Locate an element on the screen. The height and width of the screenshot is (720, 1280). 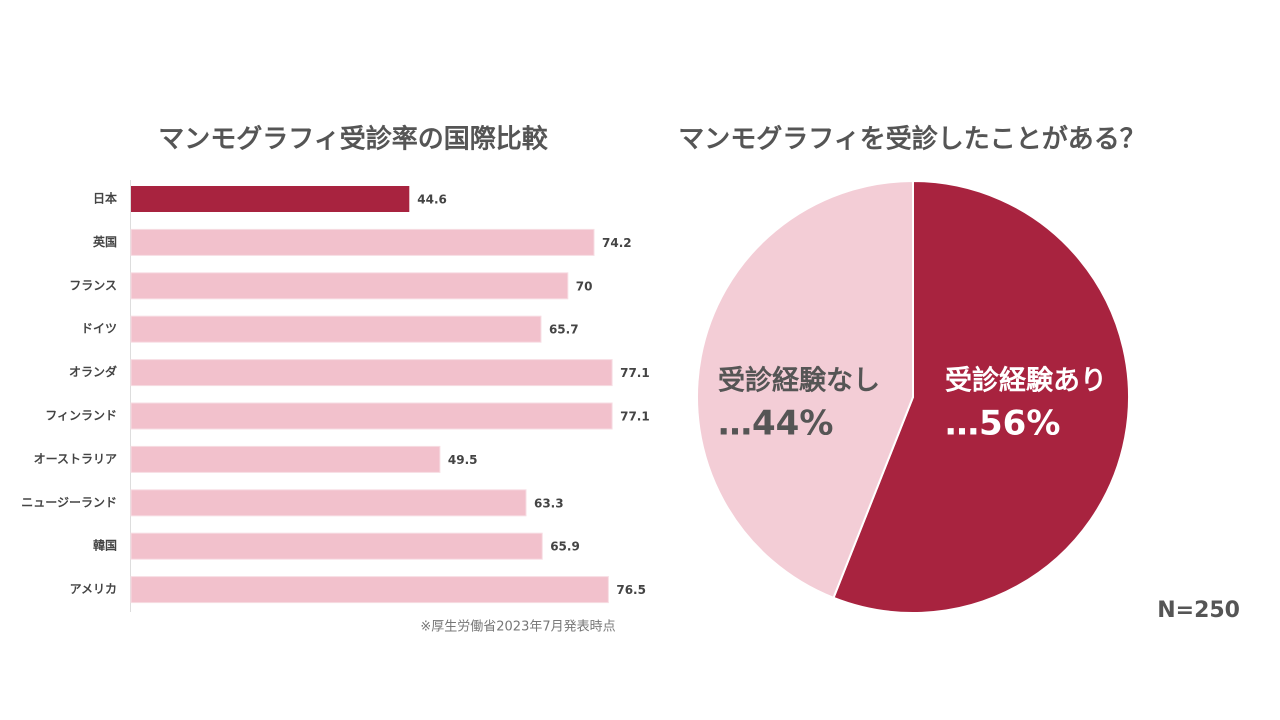
value-label: 74.2 is located at coordinates (617, 243).